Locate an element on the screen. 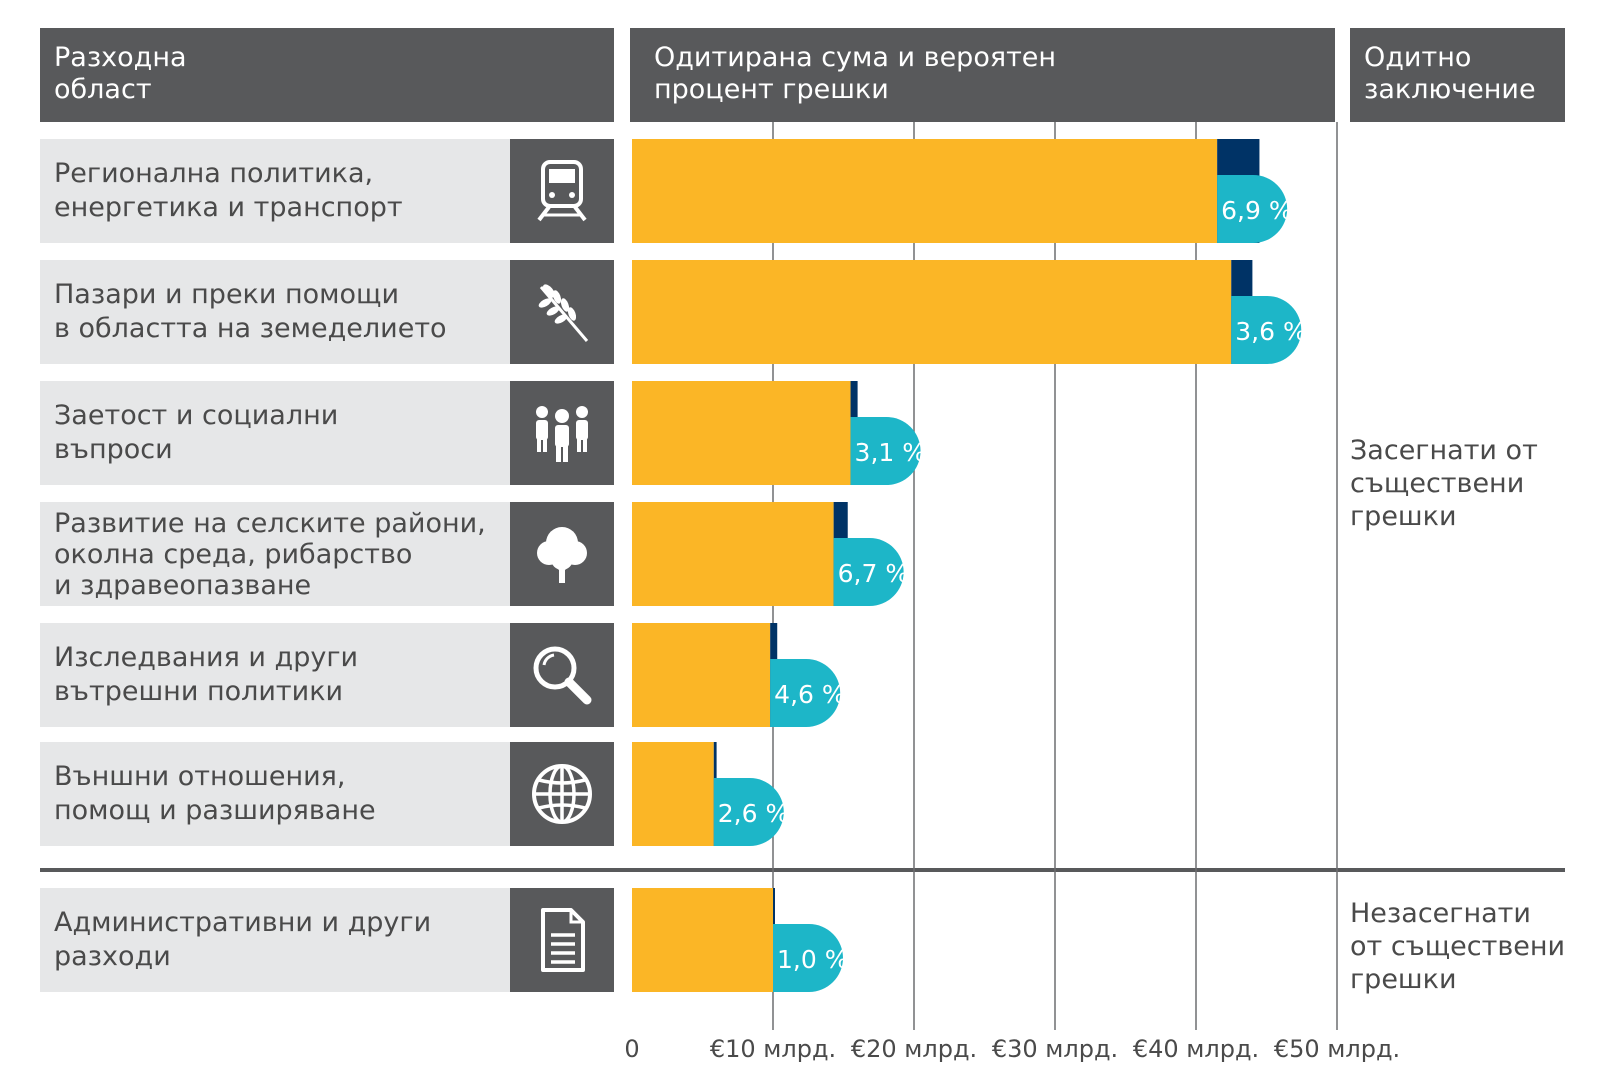 This screenshot has width=1600, height=1066. x-tick-label-0: 0 is located at coordinates (631, 1049).